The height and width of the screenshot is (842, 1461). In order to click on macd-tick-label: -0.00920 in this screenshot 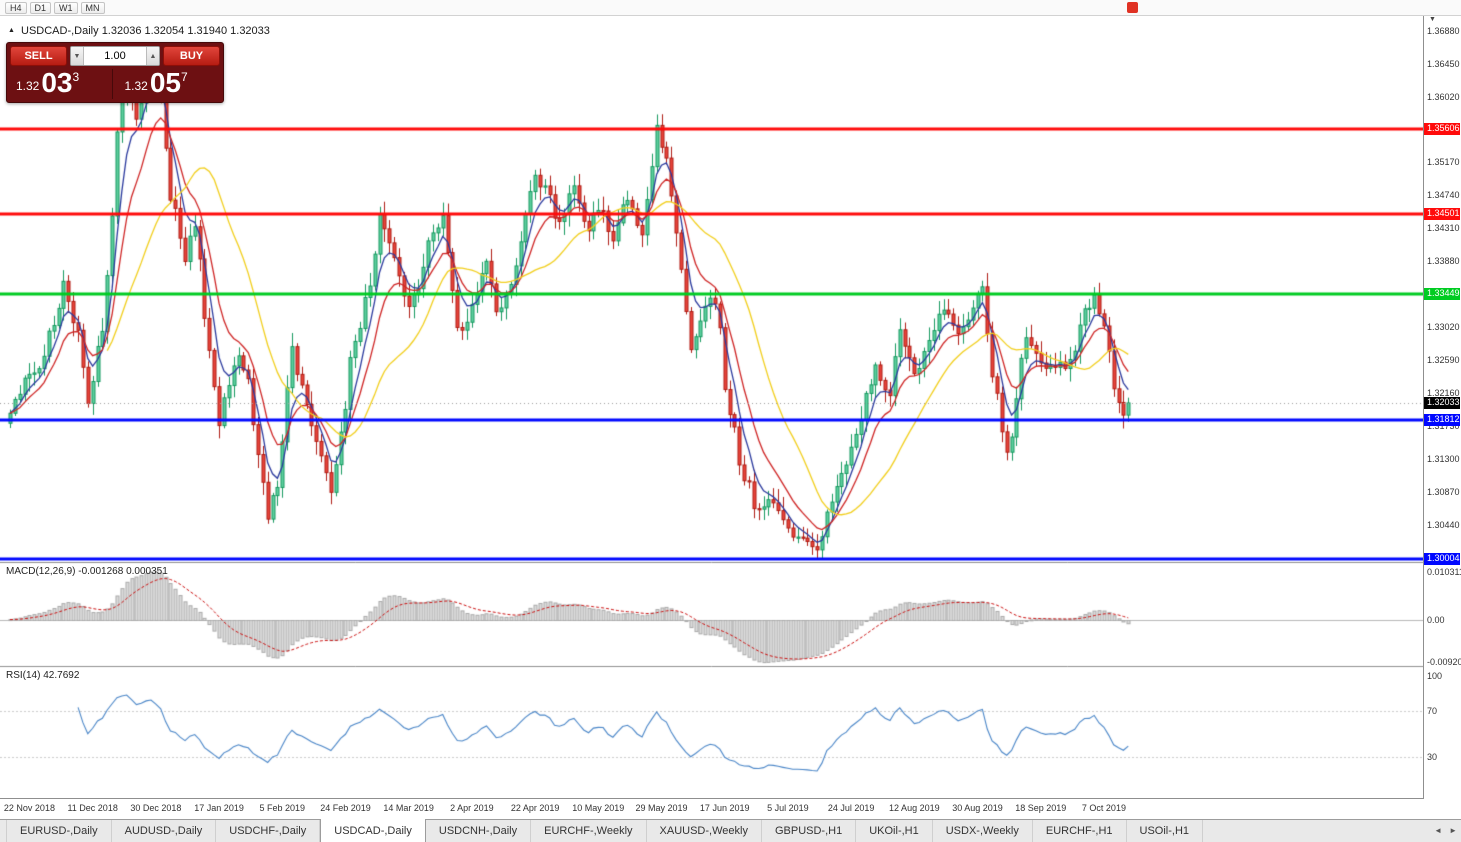, I will do `click(1444, 662)`.